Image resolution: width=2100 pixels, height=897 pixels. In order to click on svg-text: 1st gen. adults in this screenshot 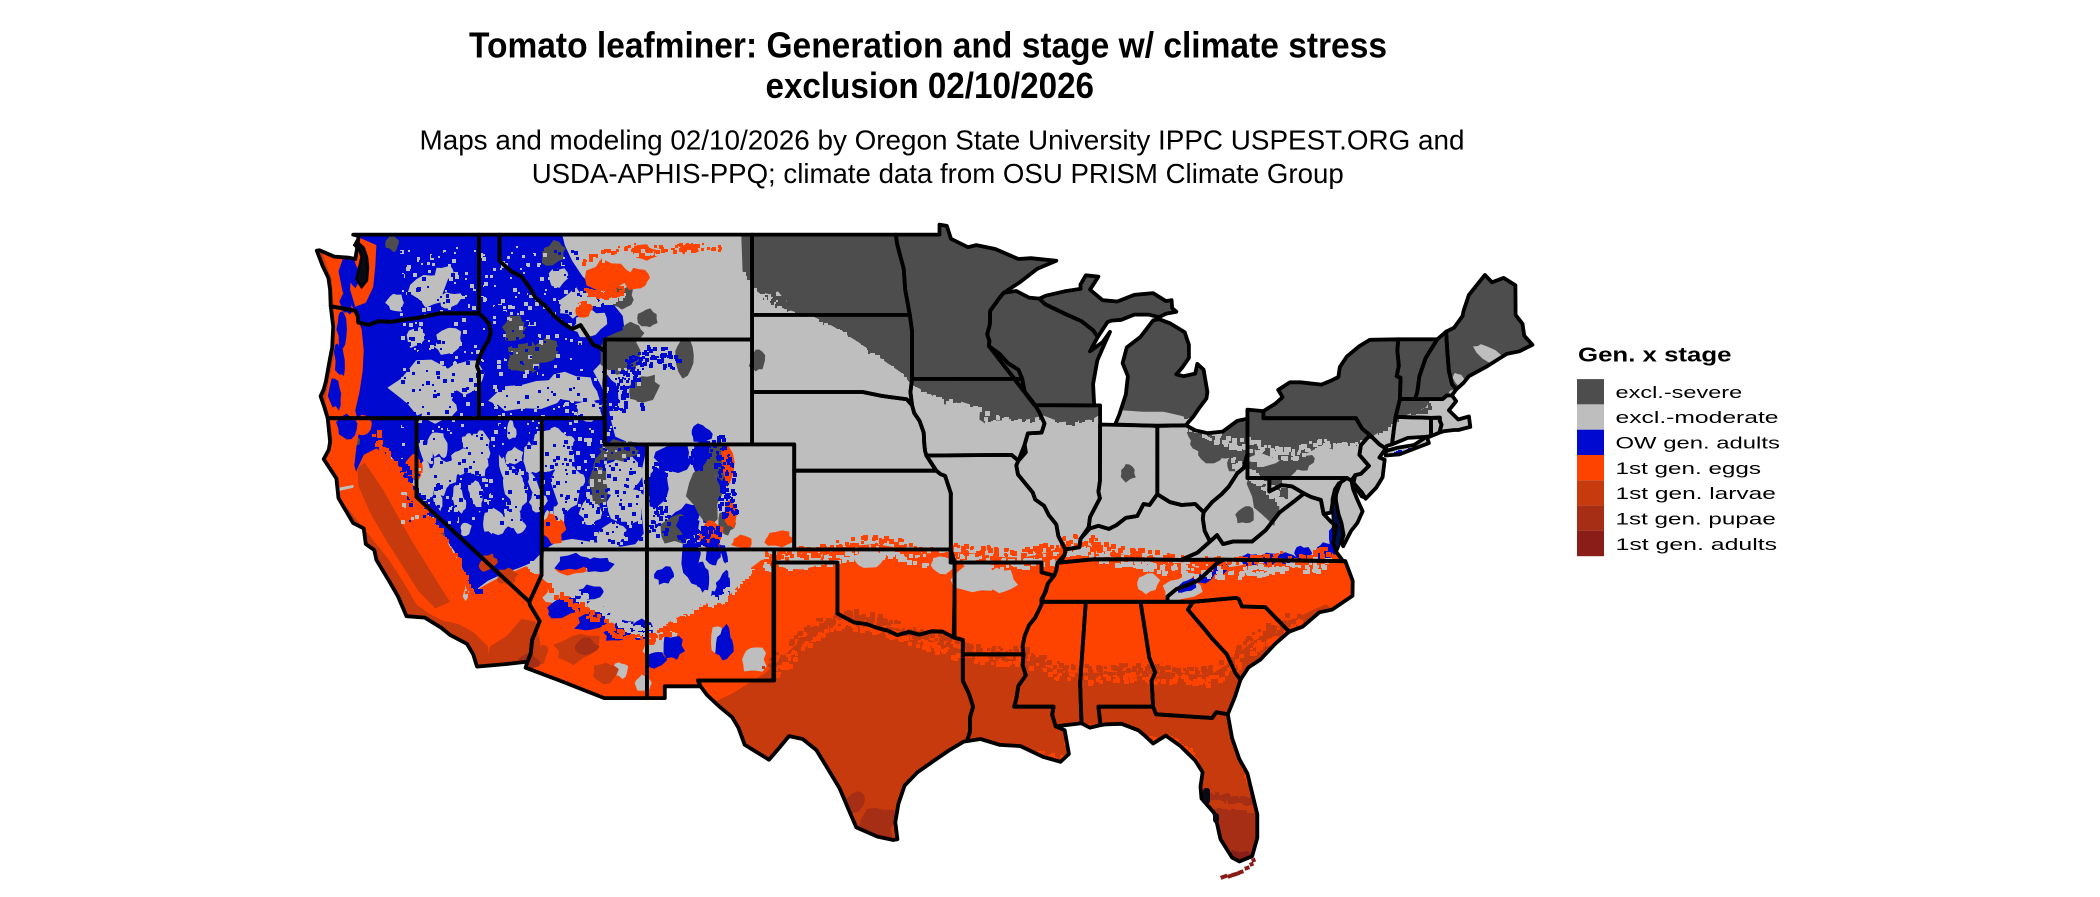, I will do `click(1697, 544)`.